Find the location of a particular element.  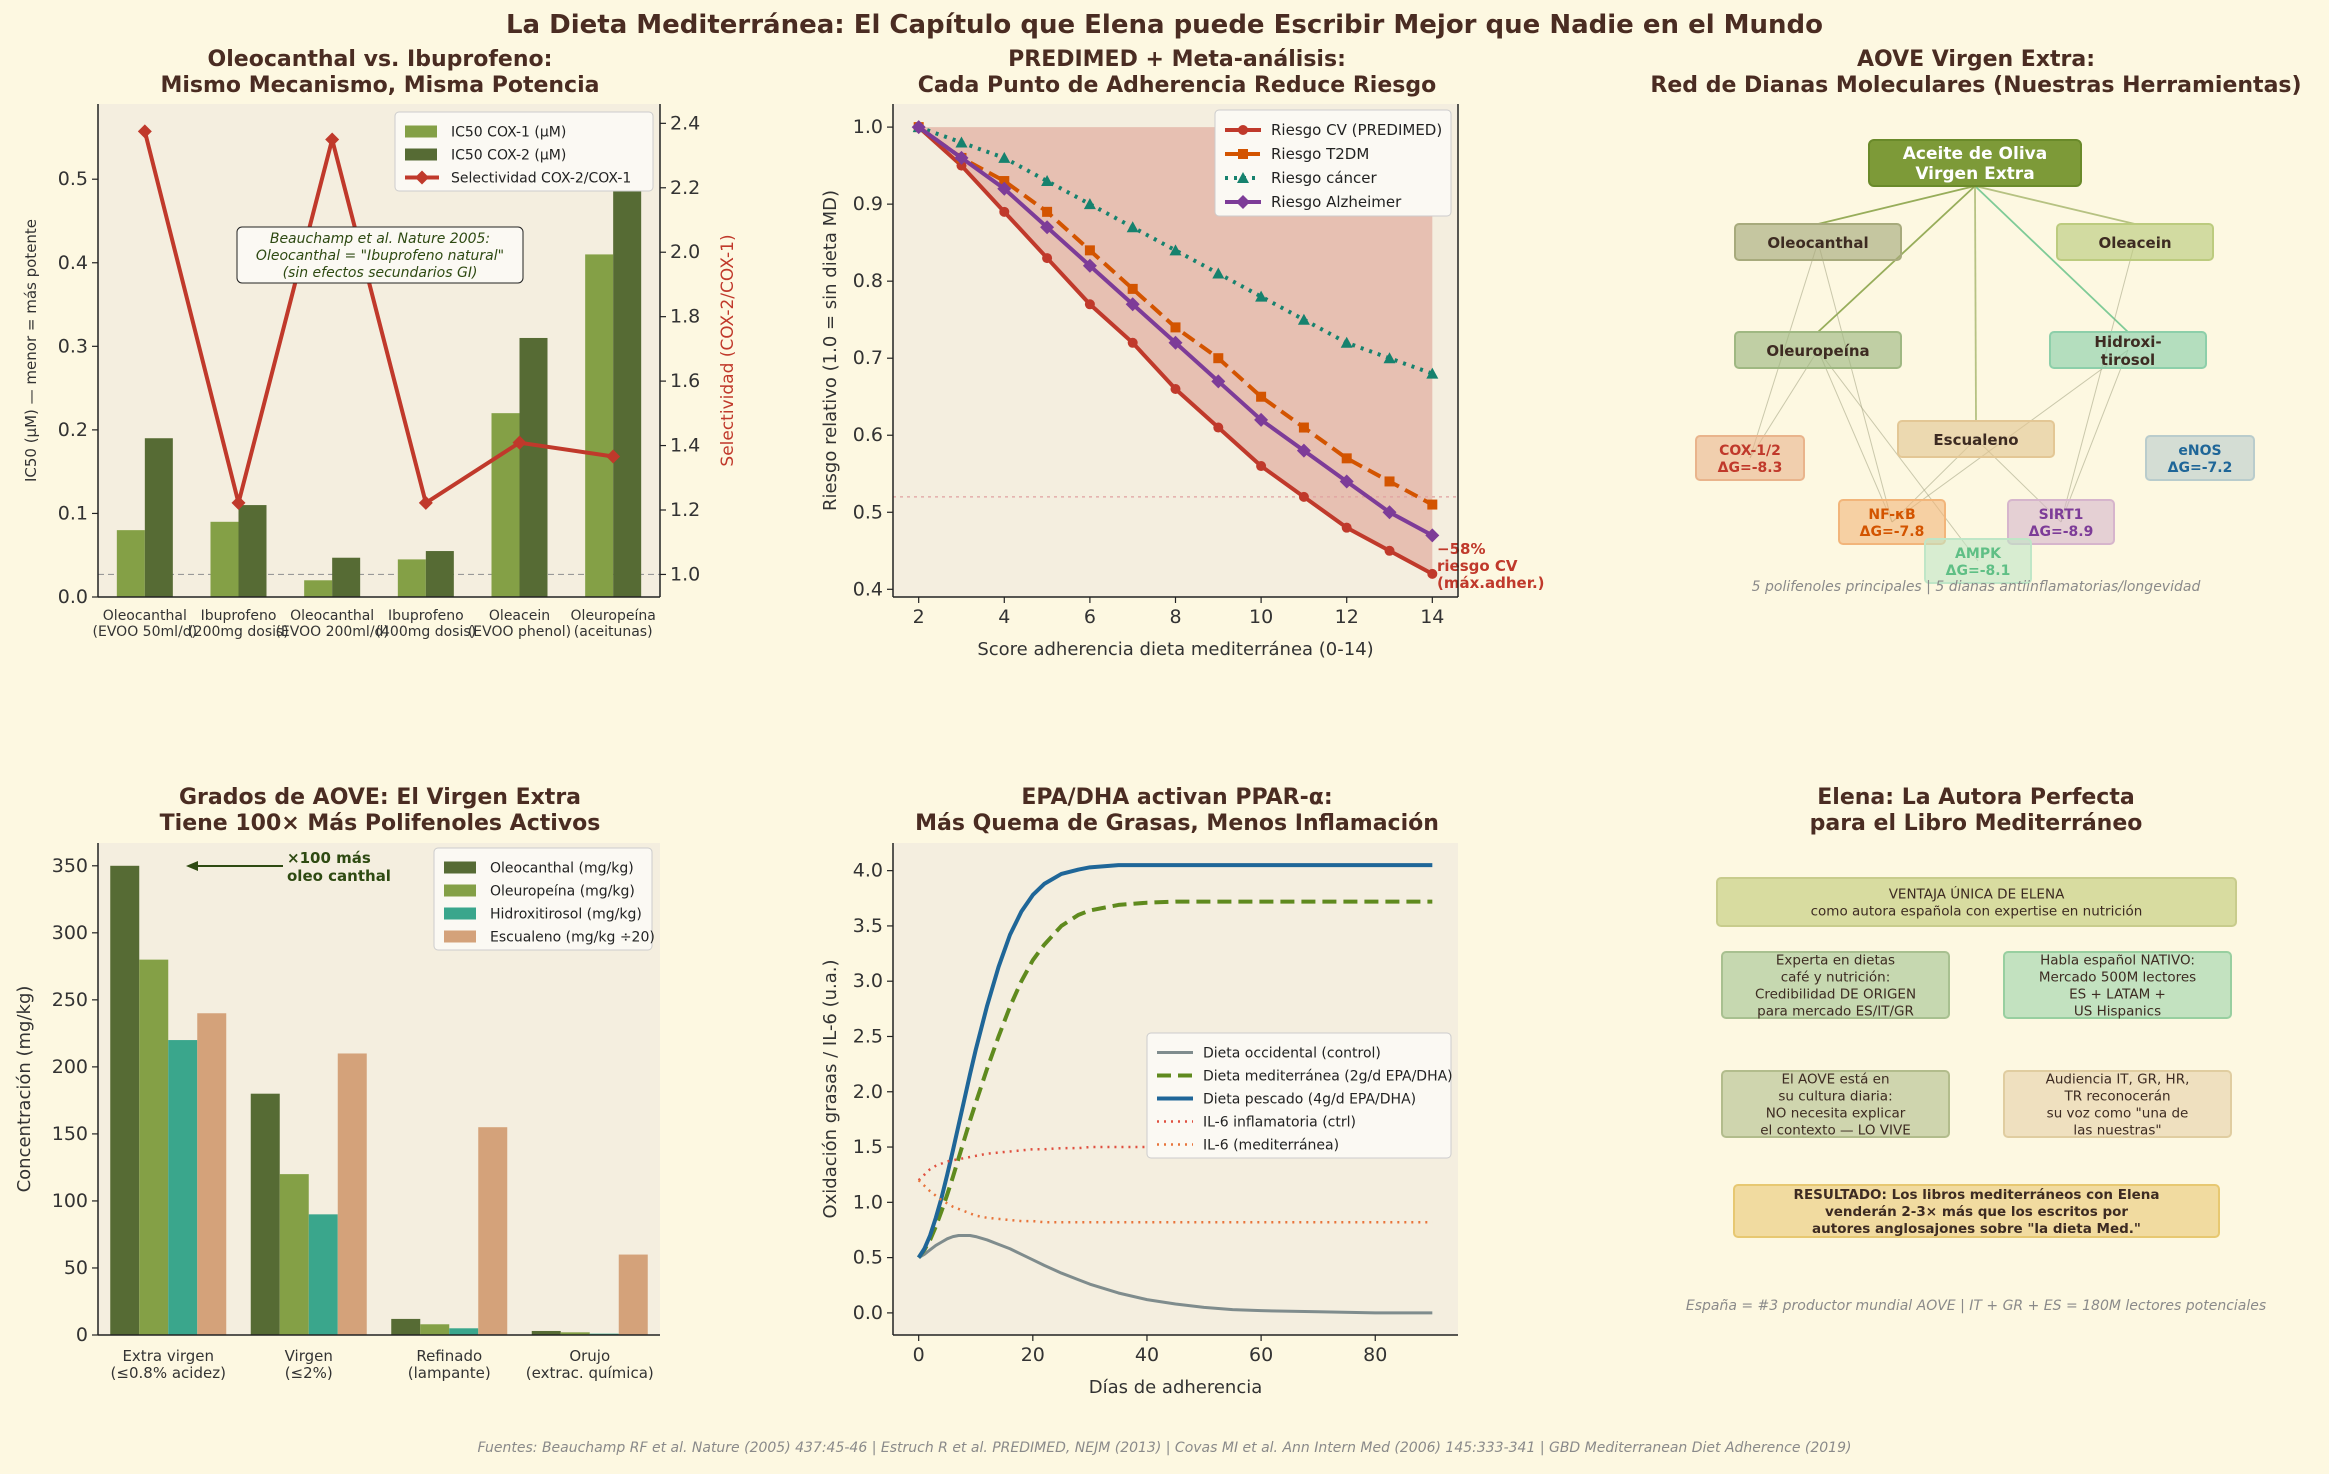

p4-category-label: (extrac. química) is located at coordinates (590, 1373).